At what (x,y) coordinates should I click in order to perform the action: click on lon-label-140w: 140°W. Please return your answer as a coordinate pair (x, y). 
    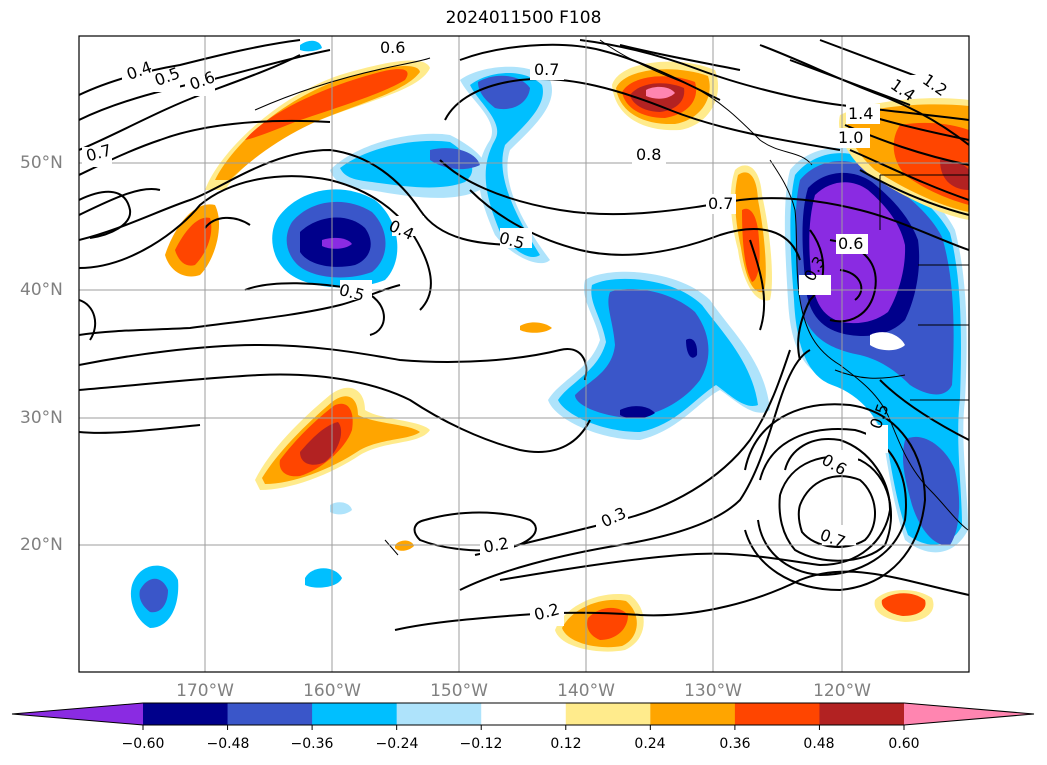
    Looking at the image, I should click on (586, 691).